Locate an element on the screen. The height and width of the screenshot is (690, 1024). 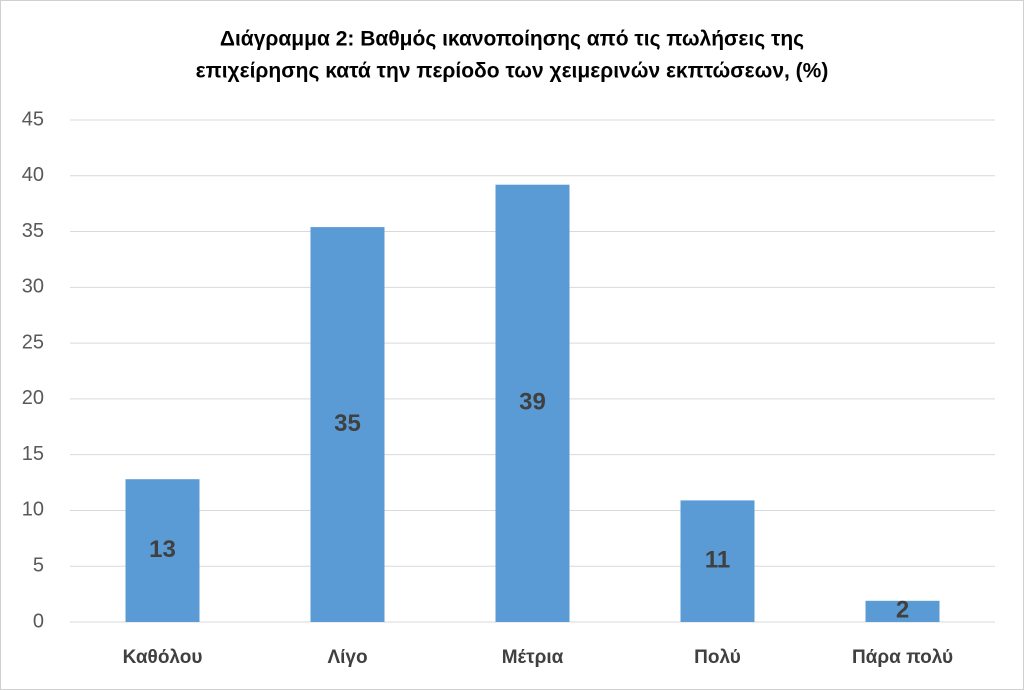
y-tick-label: 35 is located at coordinates (33, 231).